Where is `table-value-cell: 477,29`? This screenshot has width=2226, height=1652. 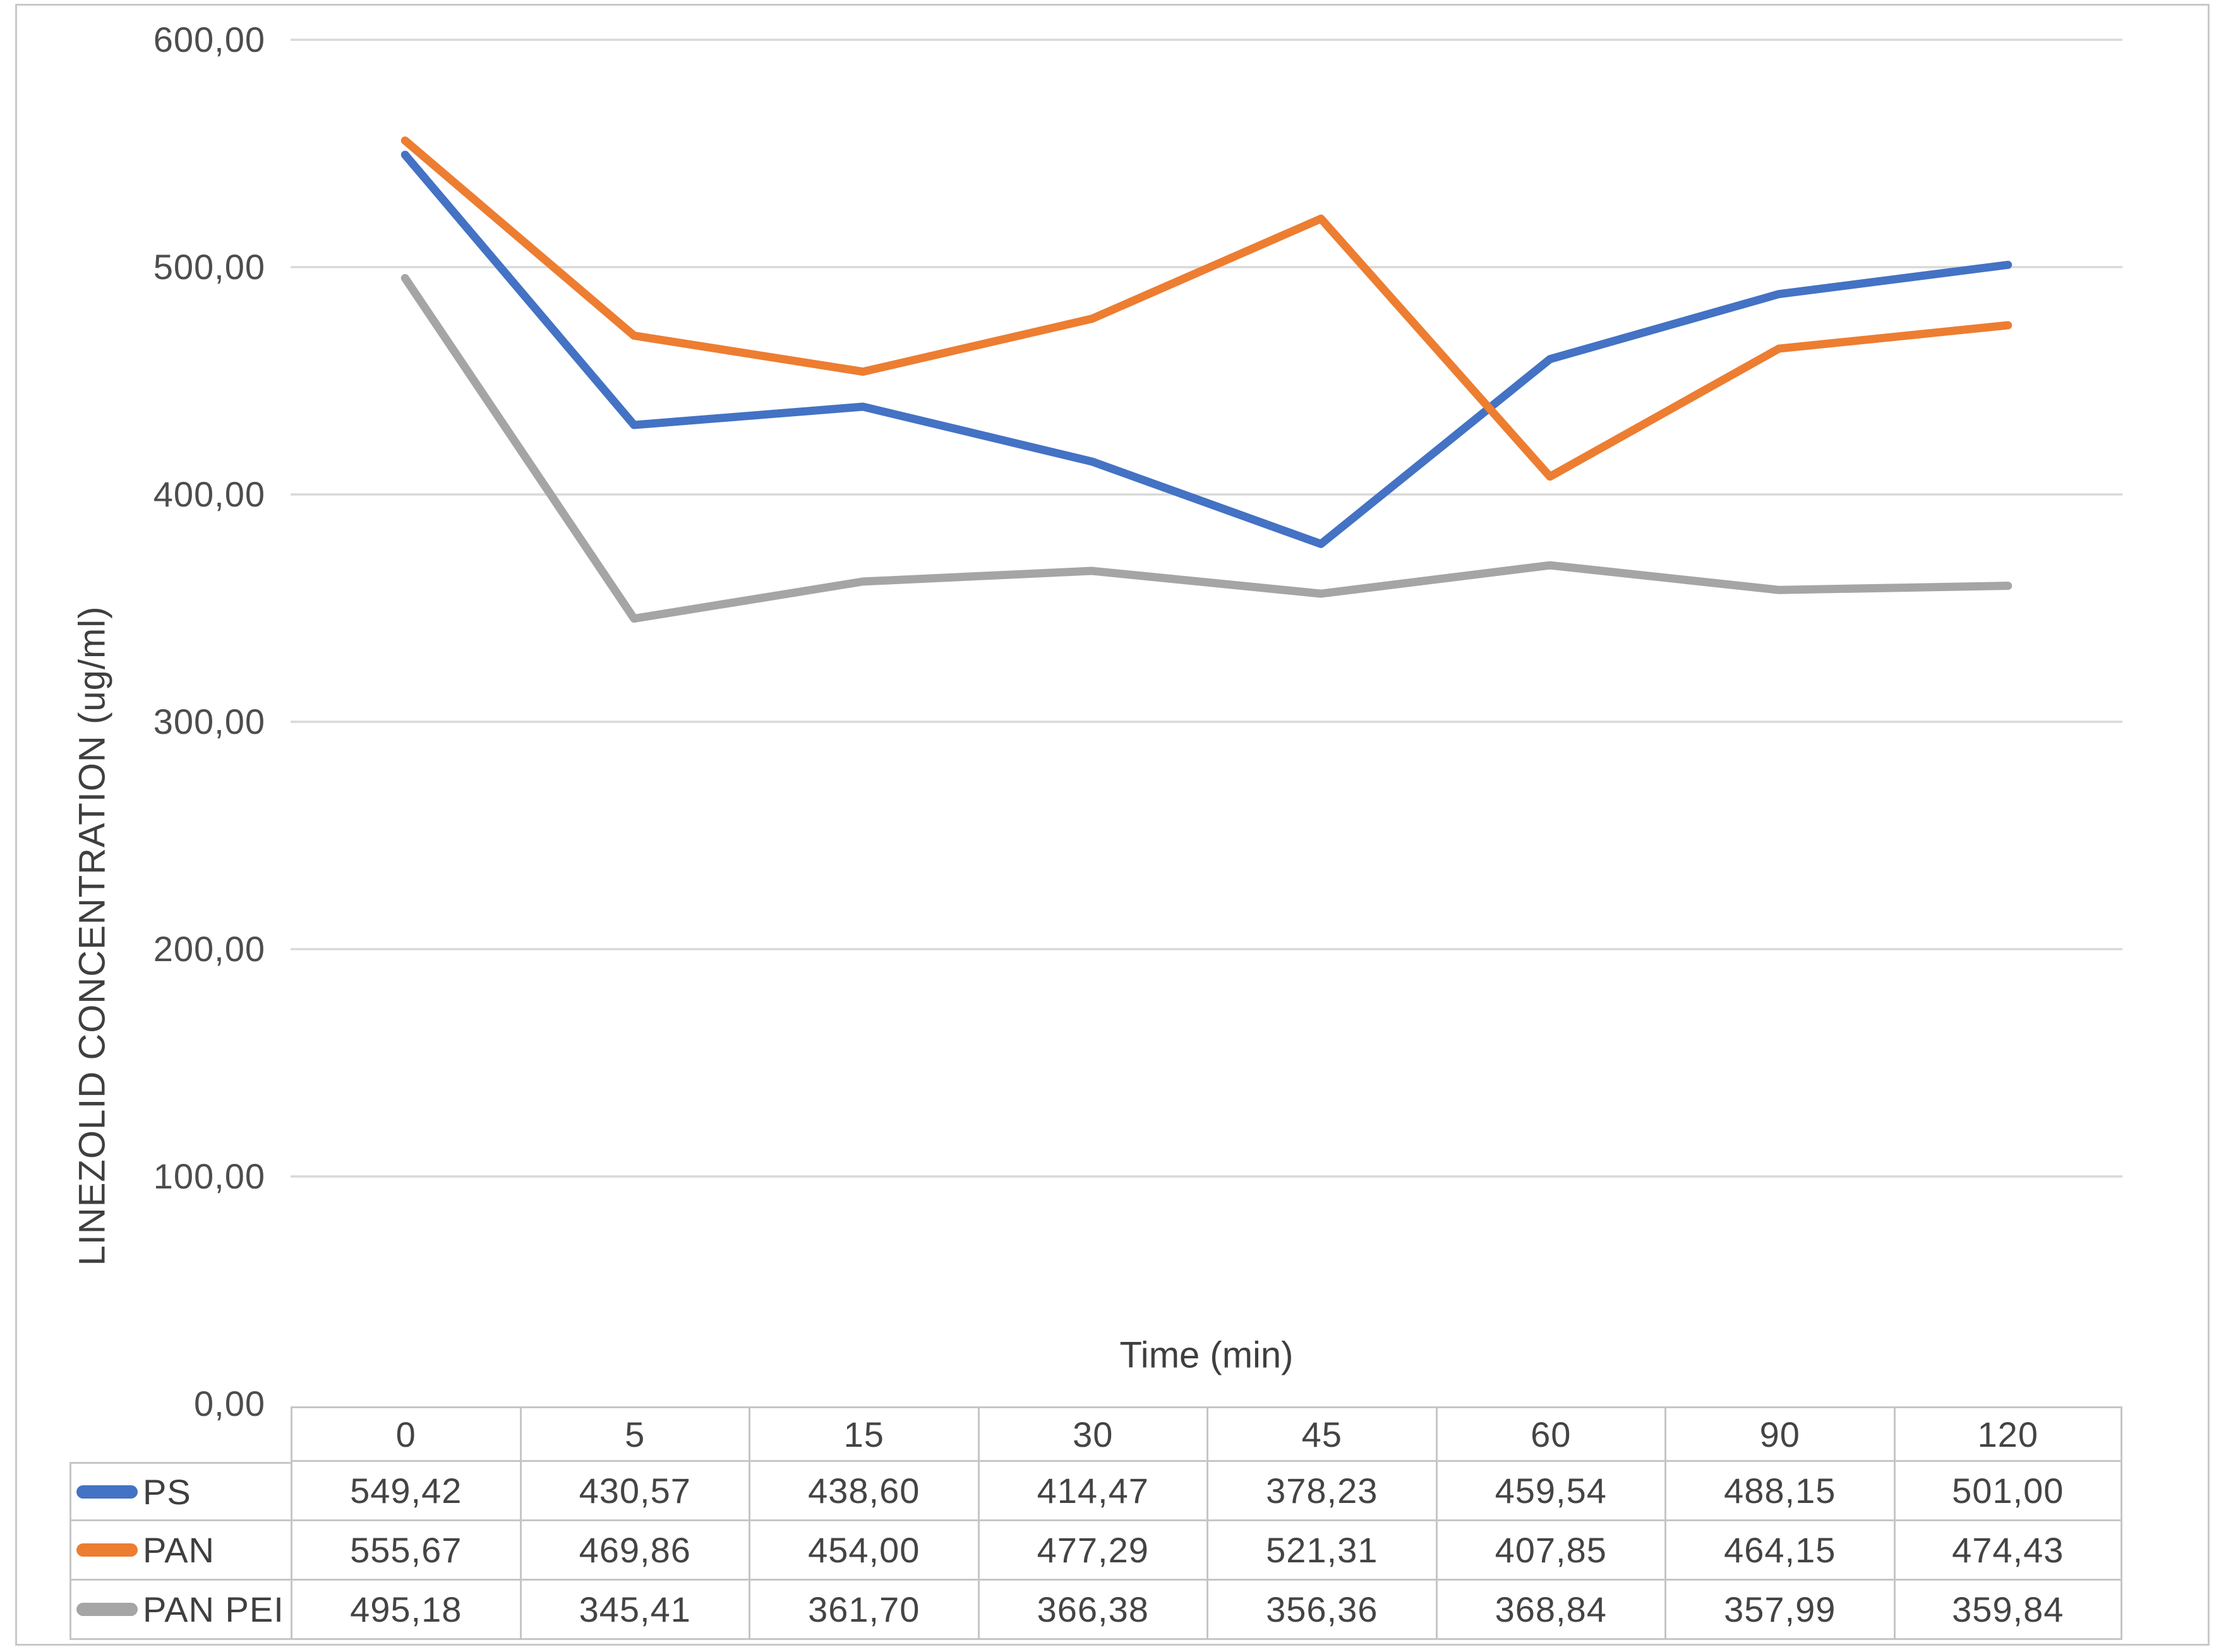
table-value-cell: 477,29 is located at coordinates (1091, 1551).